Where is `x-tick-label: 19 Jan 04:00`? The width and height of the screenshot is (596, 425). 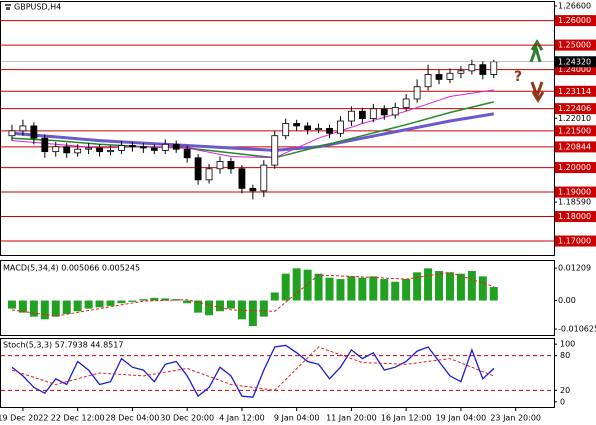
x-tick-label: 19 Jan 04:00 is located at coordinates (461, 418).